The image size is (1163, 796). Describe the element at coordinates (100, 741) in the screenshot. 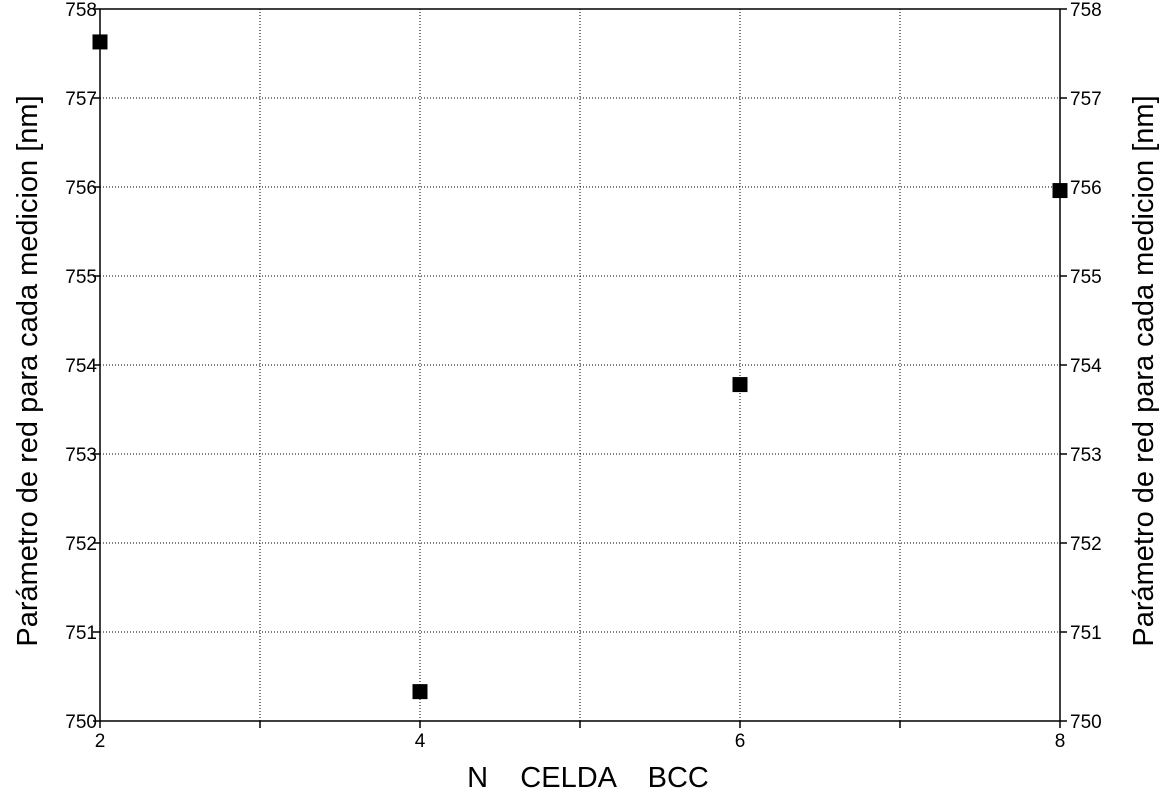

I see `x-tick-label: 2` at that location.